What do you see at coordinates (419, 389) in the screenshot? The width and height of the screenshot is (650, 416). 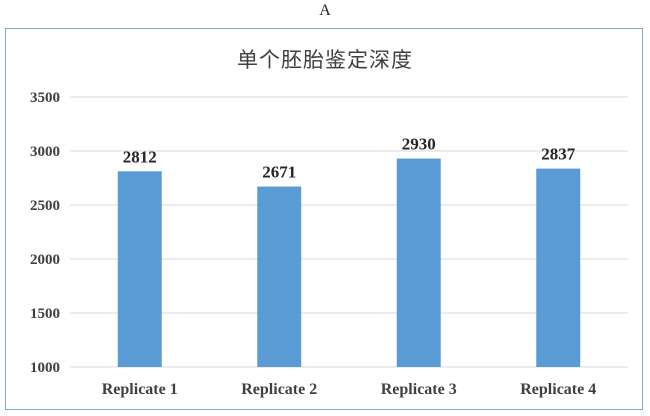 I see `x-tick-label: Replicate 3` at bounding box center [419, 389].